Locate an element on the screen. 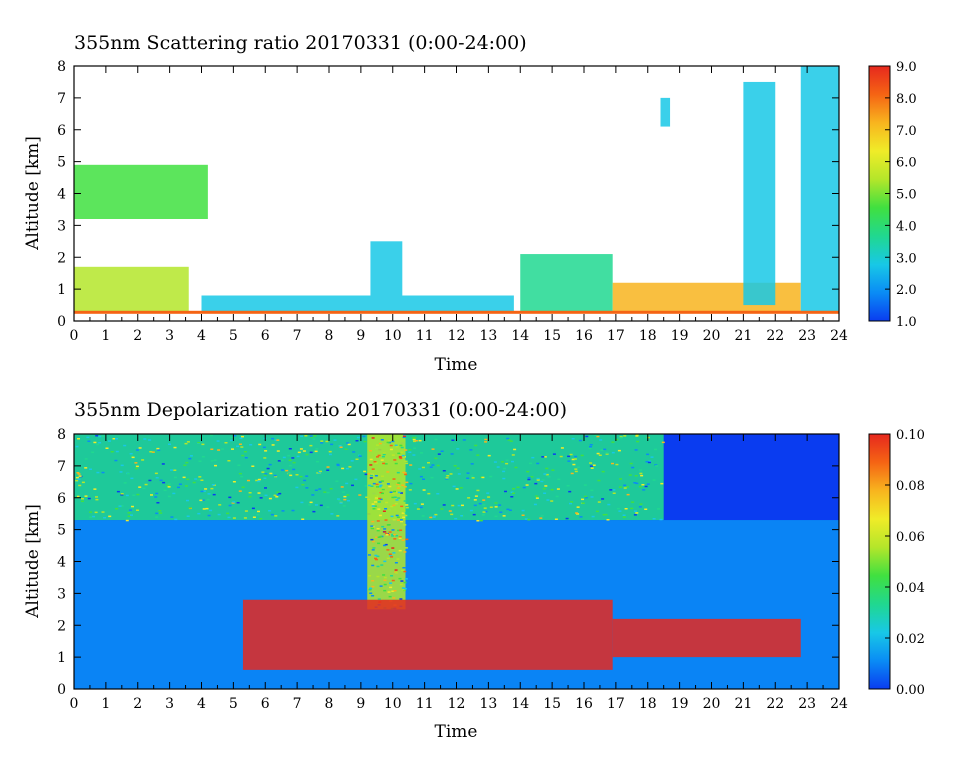  depolarization-y-axis-label: Altitude [km] is located at coordinates (33, 561).